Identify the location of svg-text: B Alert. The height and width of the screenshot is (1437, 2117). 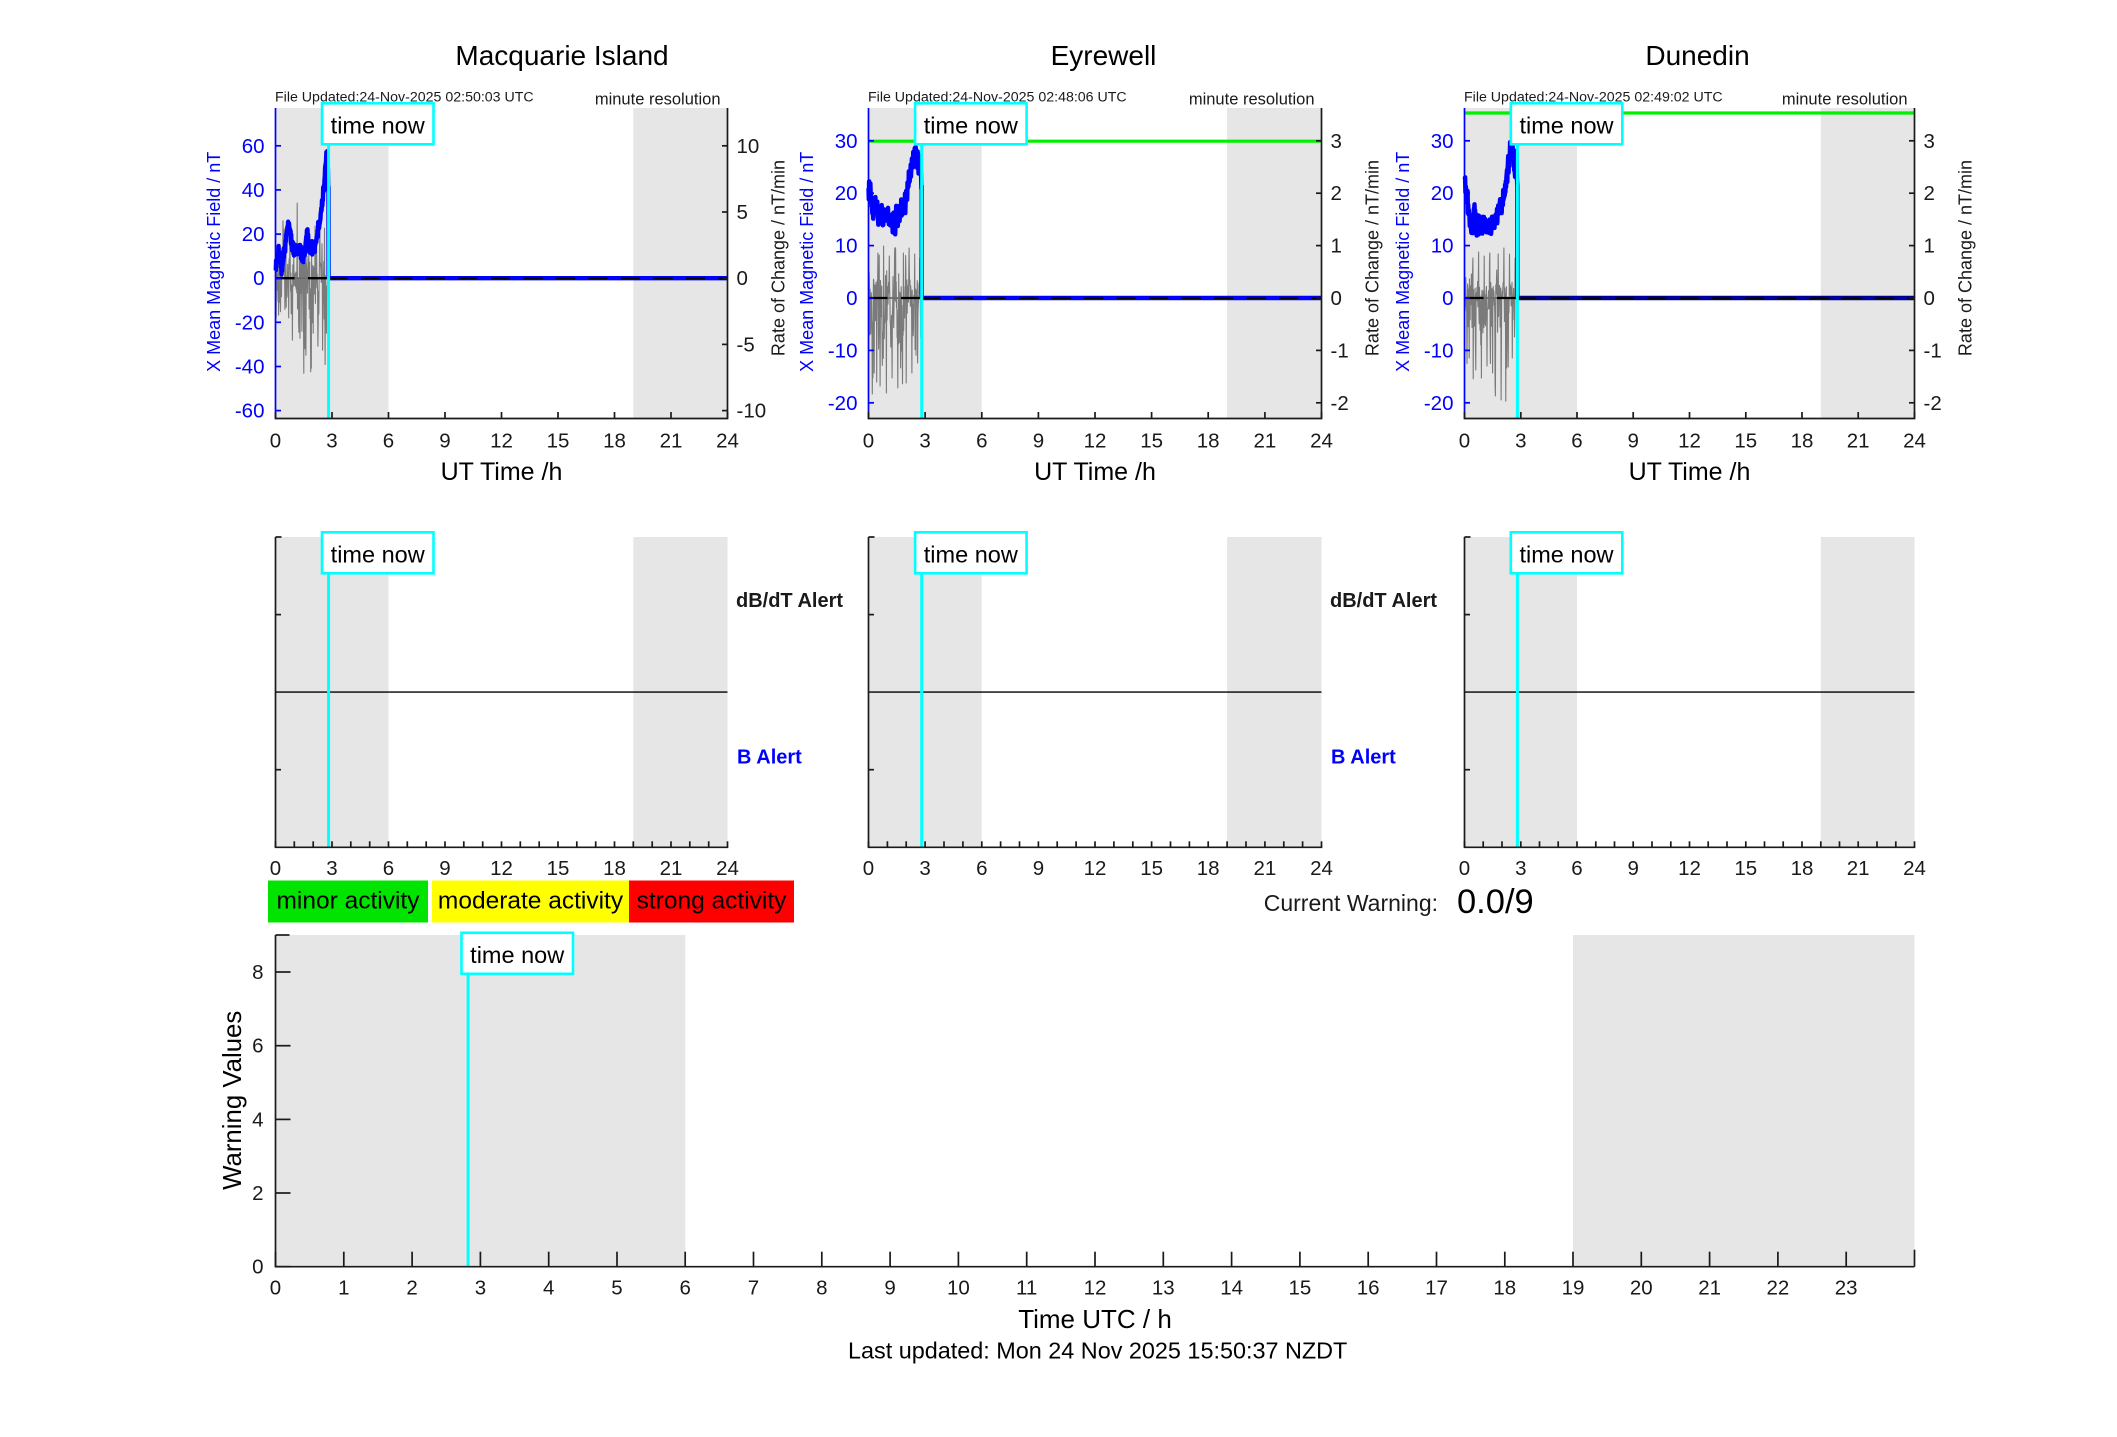
(1363, 758).